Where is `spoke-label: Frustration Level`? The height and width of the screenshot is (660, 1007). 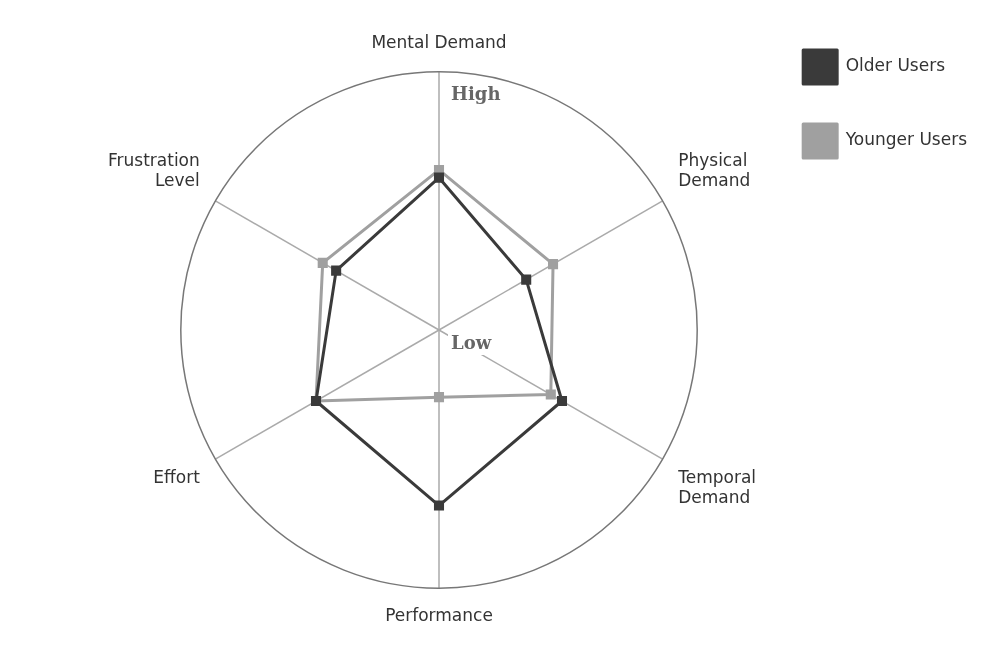
spoke-label: Frustration Level is located at coordinates (153, 170).